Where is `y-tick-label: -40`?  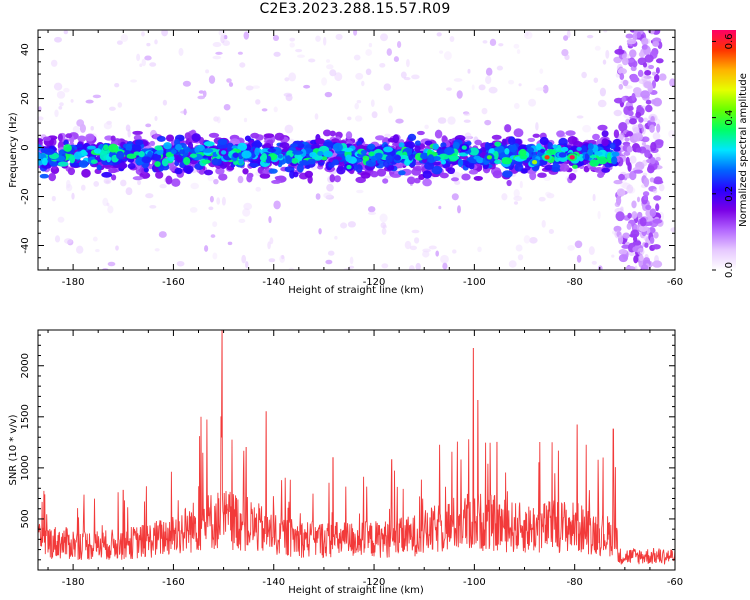
y-tick-label: -40 is located at coordinates (25, 245).